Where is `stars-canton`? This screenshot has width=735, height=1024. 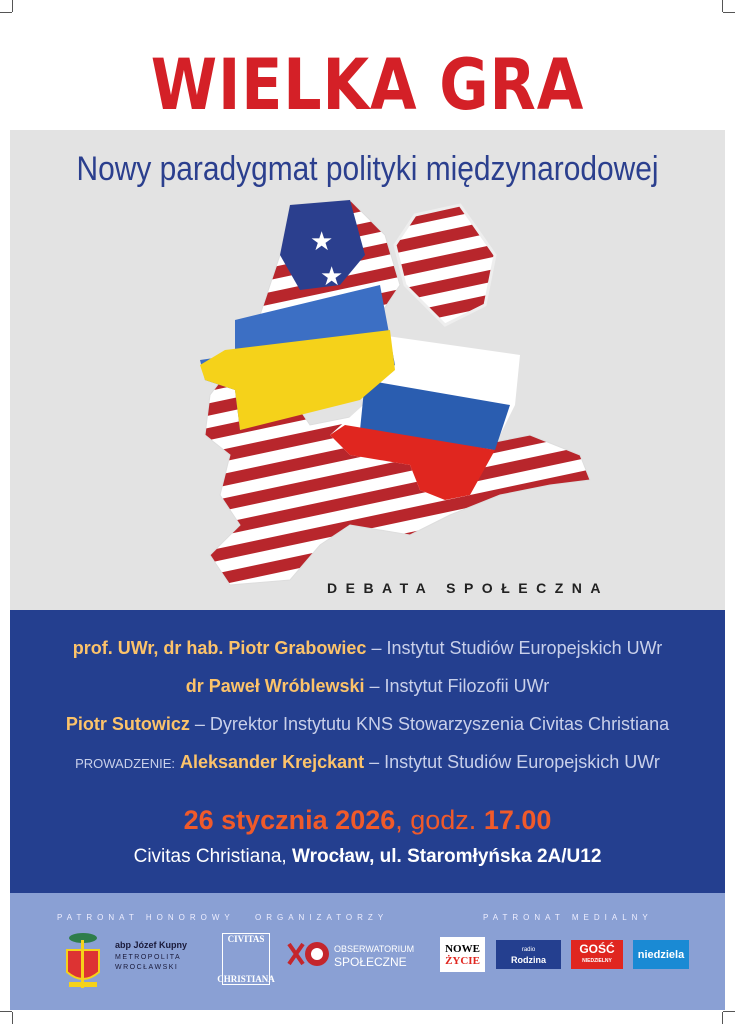 stars-canton is located at coordinates (322, 245).